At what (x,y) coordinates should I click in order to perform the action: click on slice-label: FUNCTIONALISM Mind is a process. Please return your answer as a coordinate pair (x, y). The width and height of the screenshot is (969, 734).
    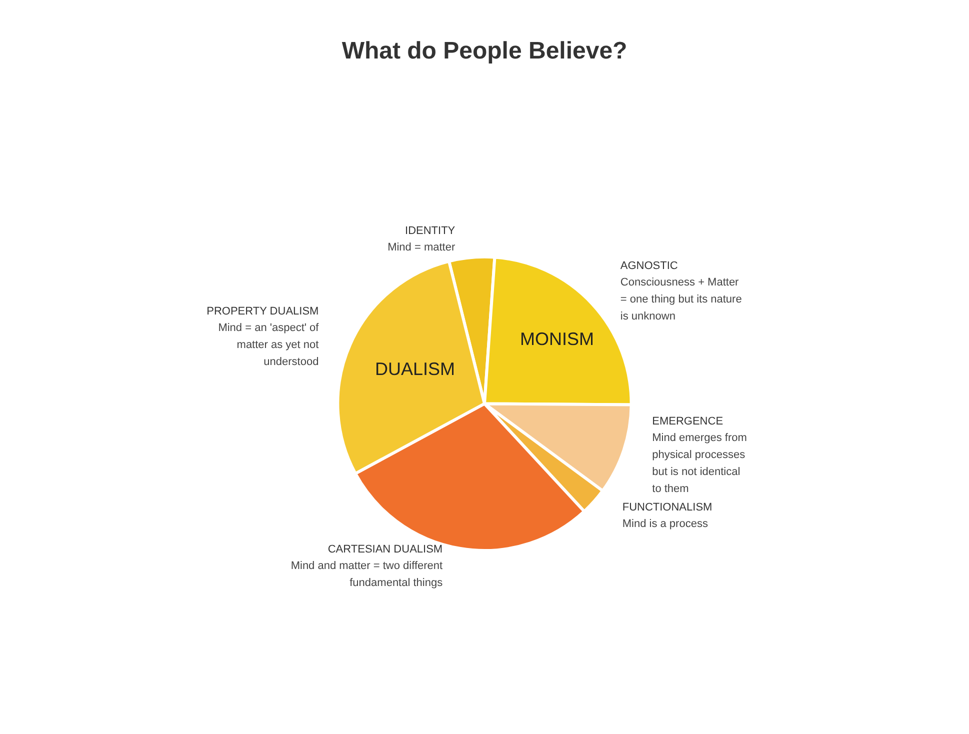
    Looking at the image, I should click on (667, 516).